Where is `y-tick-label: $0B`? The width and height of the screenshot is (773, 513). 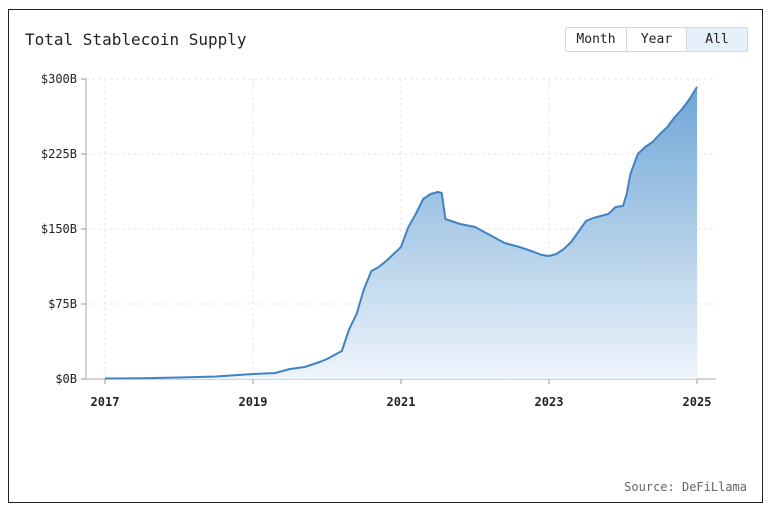
y-tick-label: $0B is located at coordinates (66, 379).